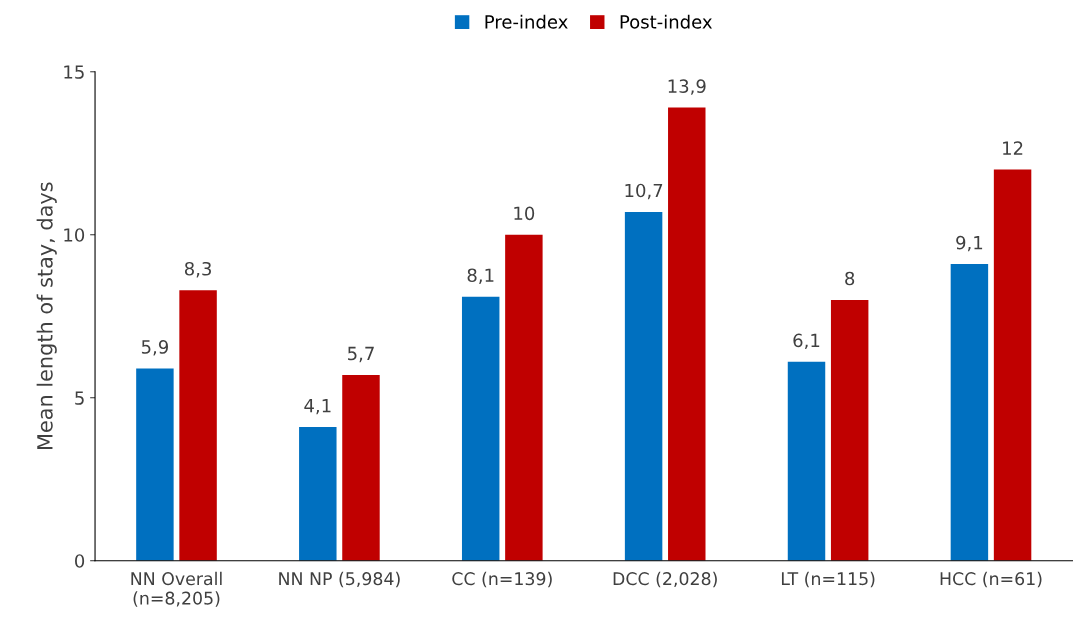 The width and height of the screenshot is (1080, 635). Describe the element at coordinates (687, 87) in the screenshot. I see `data-label: 13,9` at that location.